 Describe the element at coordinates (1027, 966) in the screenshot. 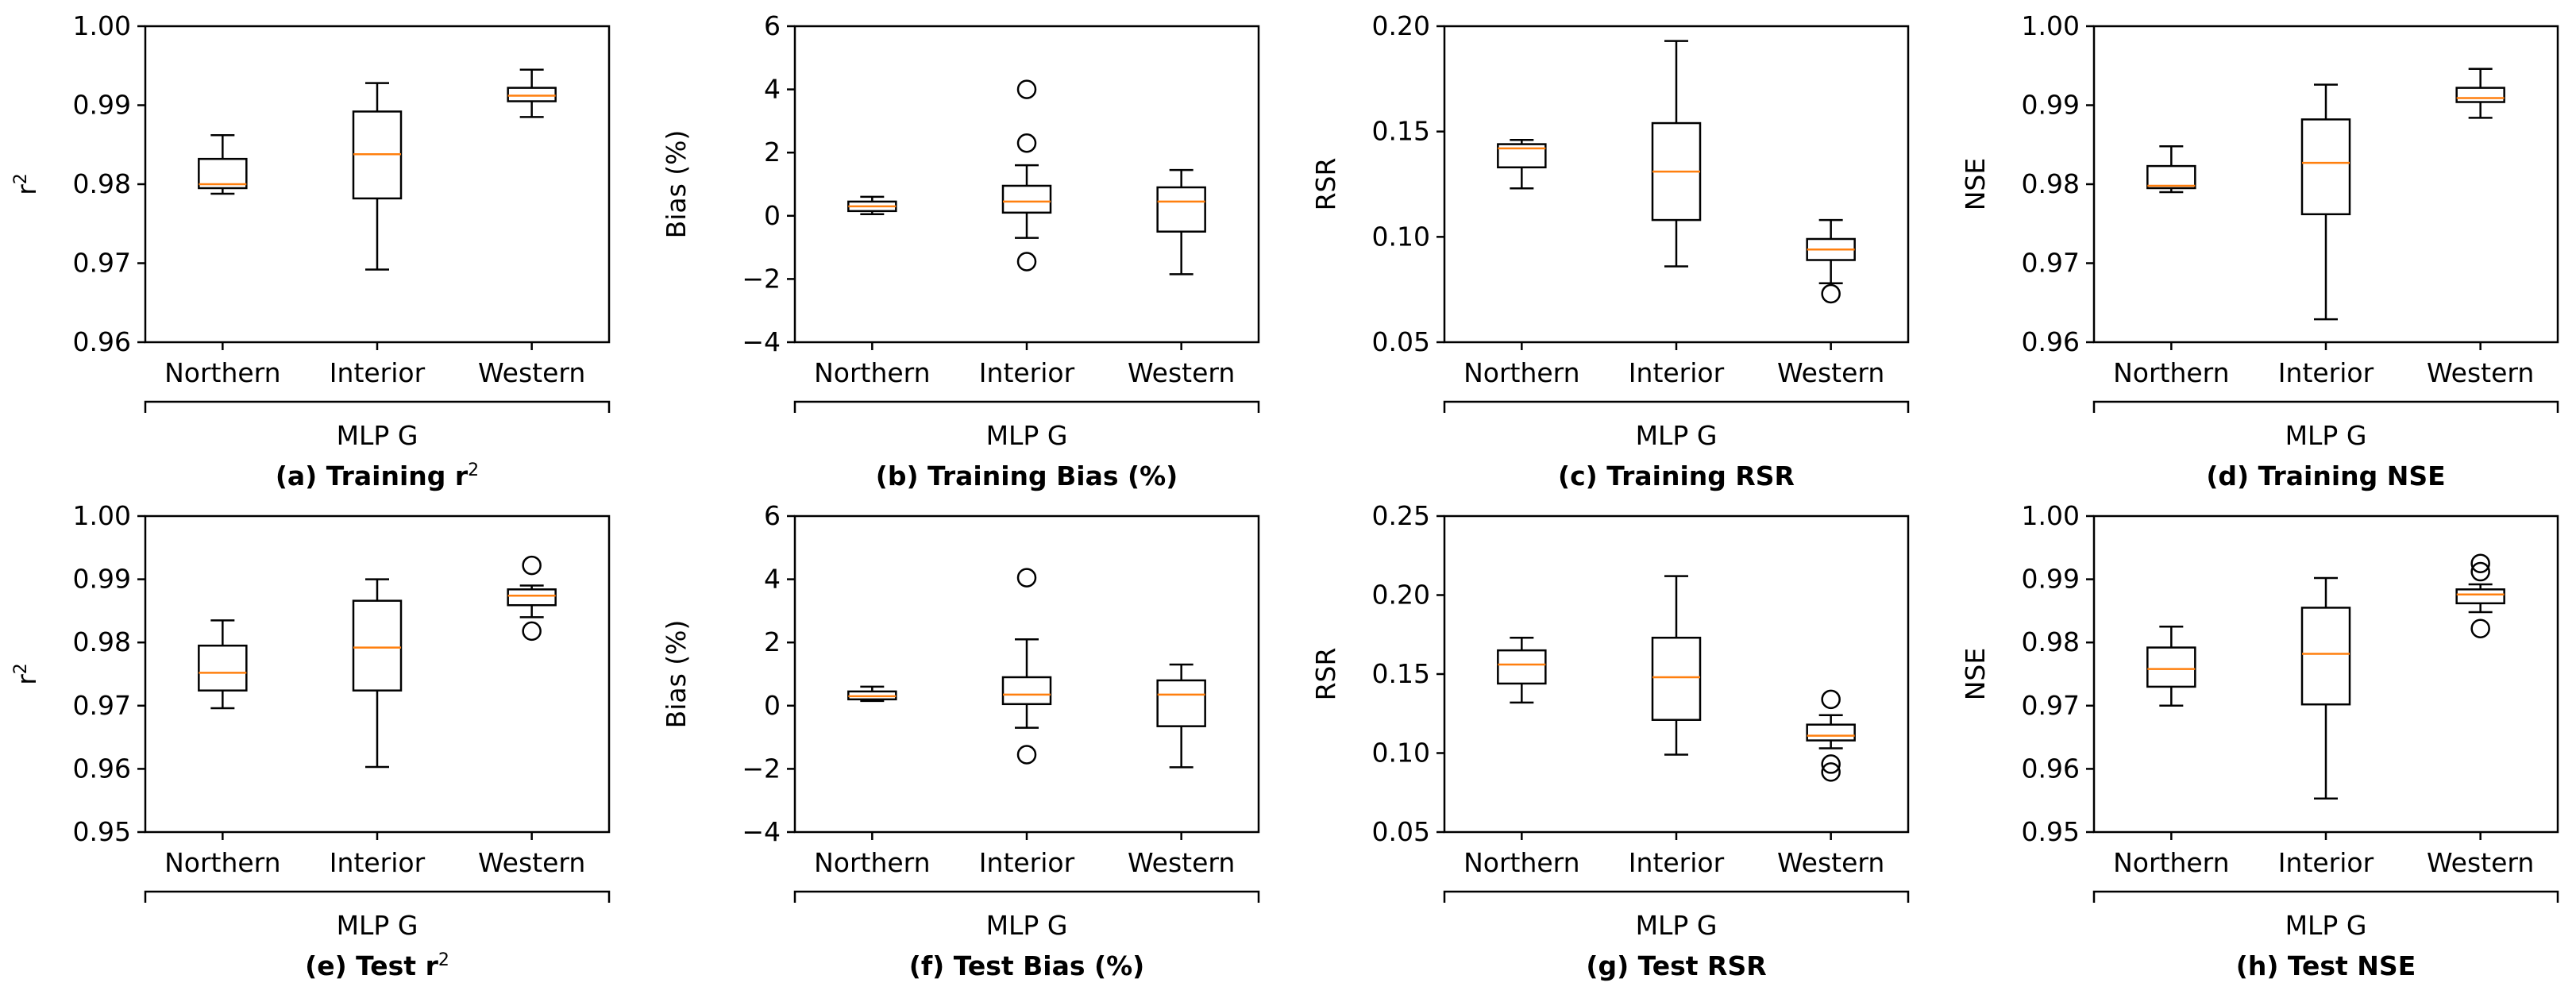

I see `subplot-title: (f) Test Bias (%)` at that location.